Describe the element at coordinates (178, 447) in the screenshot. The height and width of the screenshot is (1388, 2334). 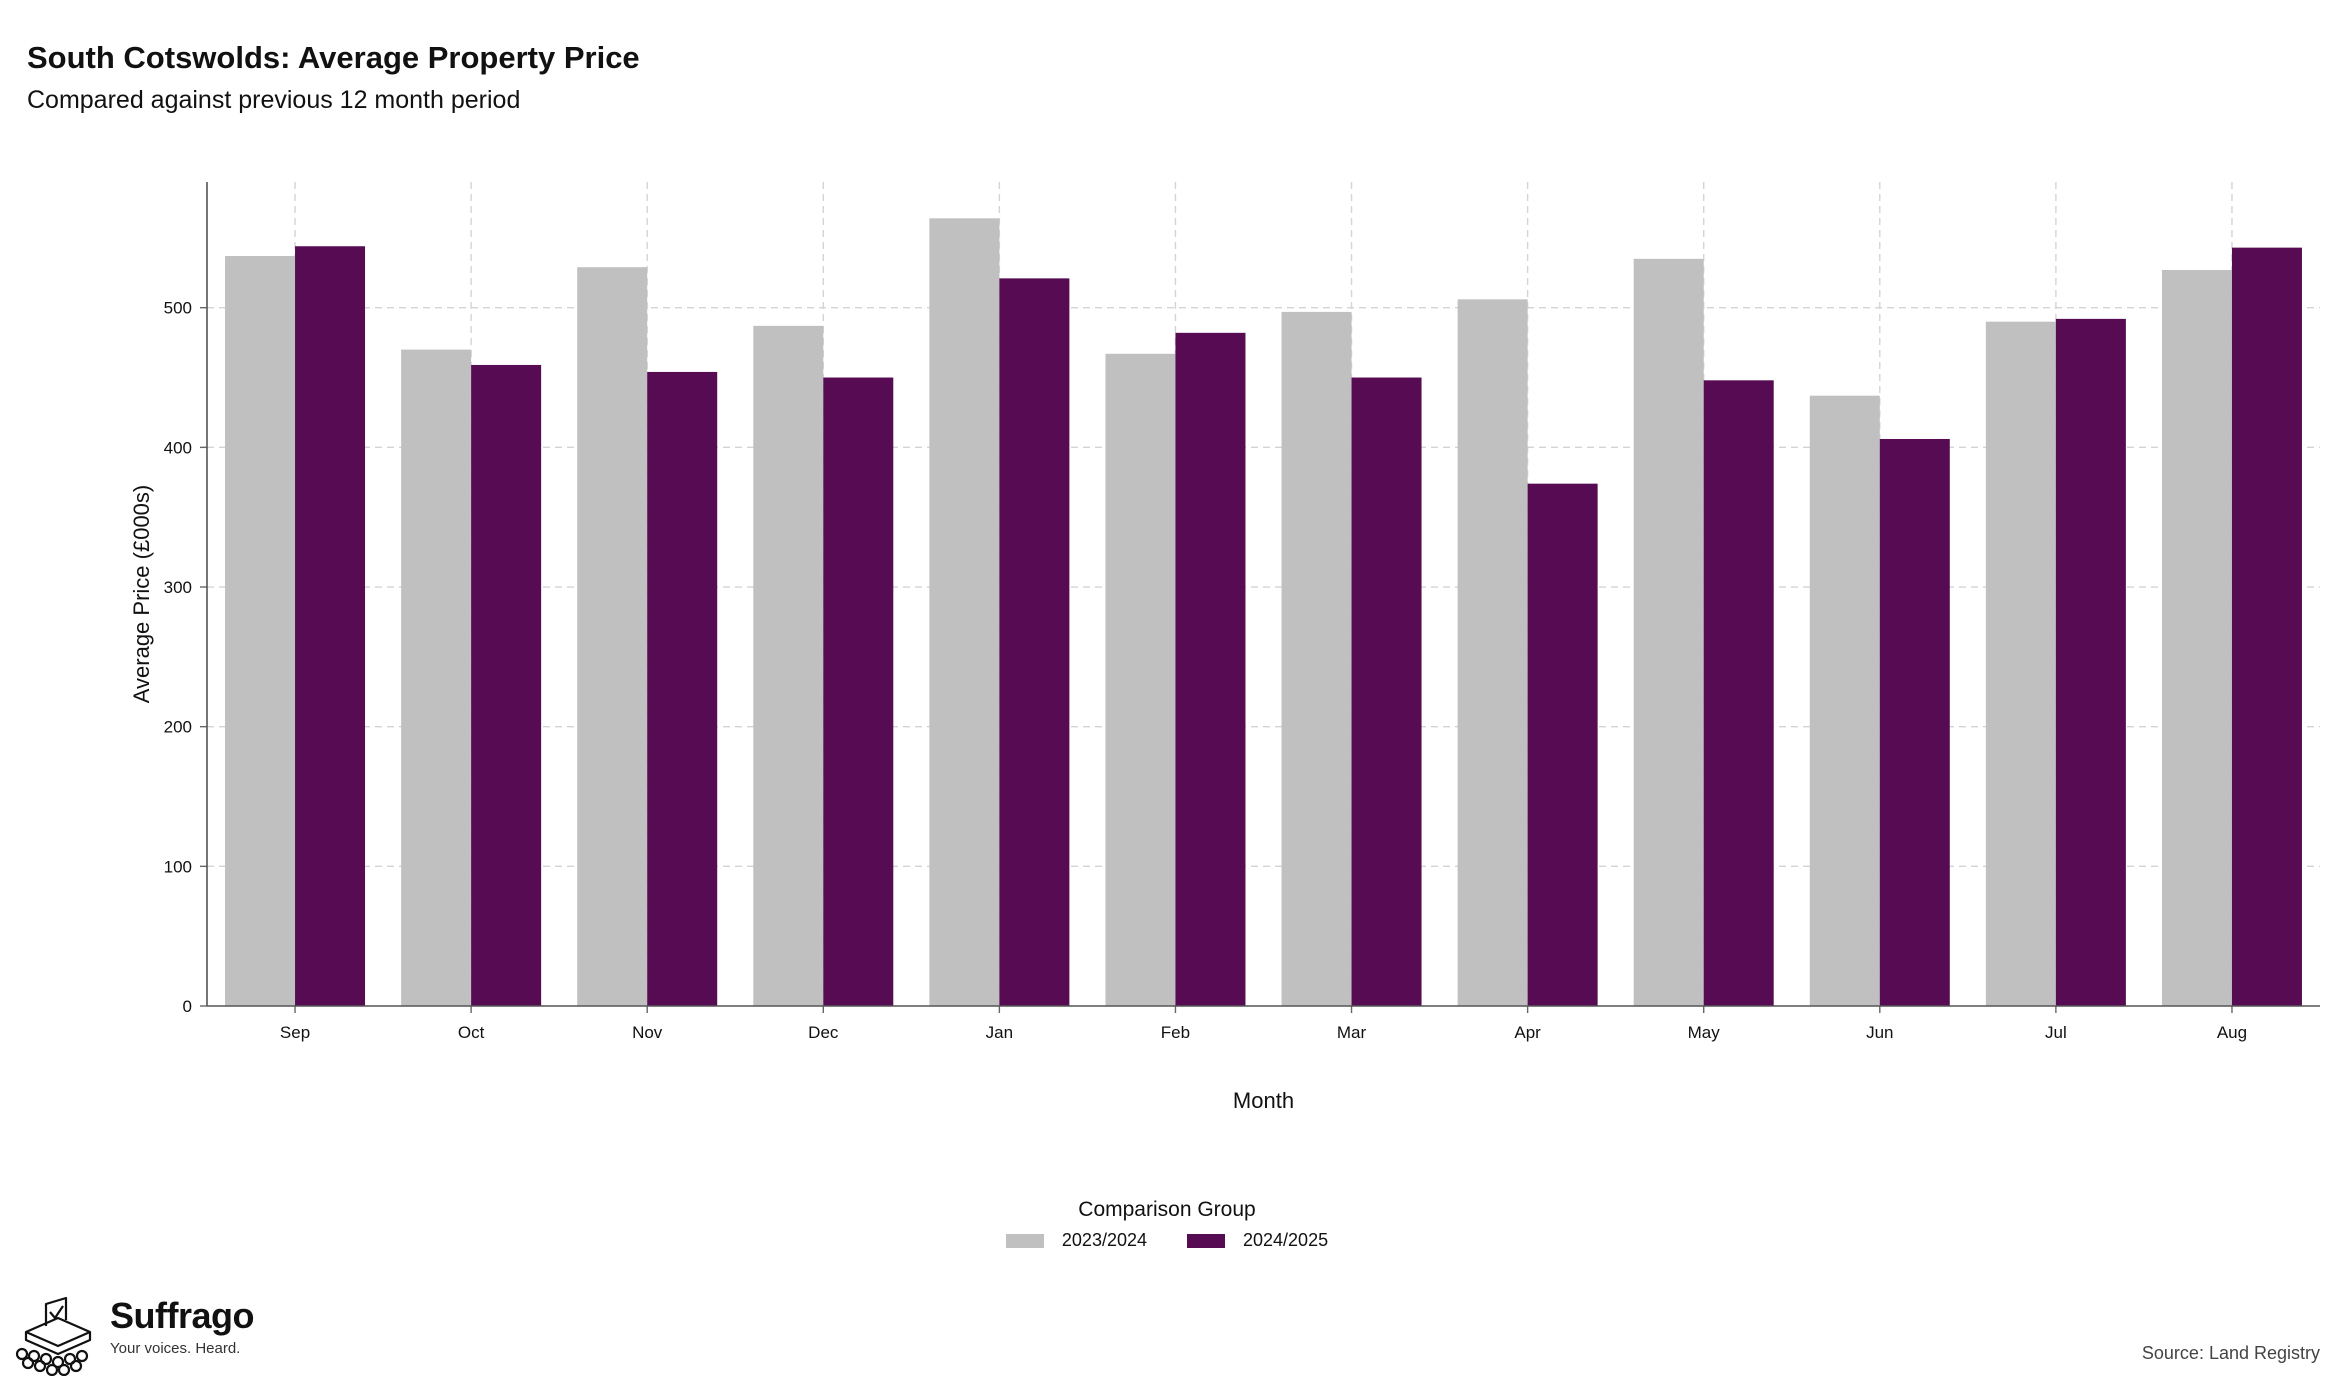
I see `y-tick-label: 400` at that location.